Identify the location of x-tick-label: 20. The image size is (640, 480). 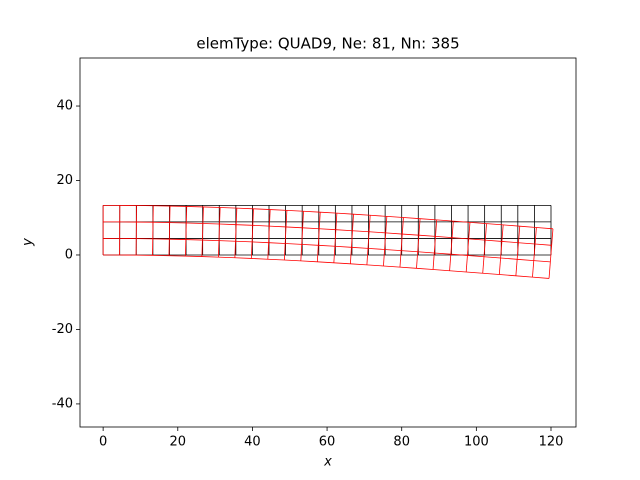
(178, 442).